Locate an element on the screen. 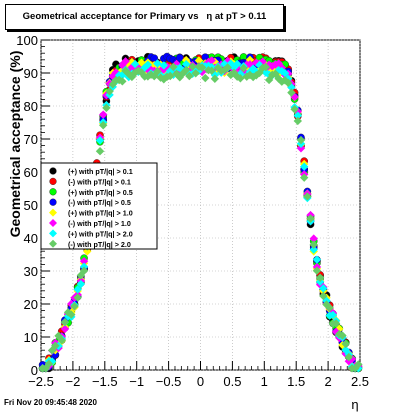 The image size is (400, 412). timestamp-footer: Fri Nov 20 09:45:48 2020 is located at coordinates (50, 402).